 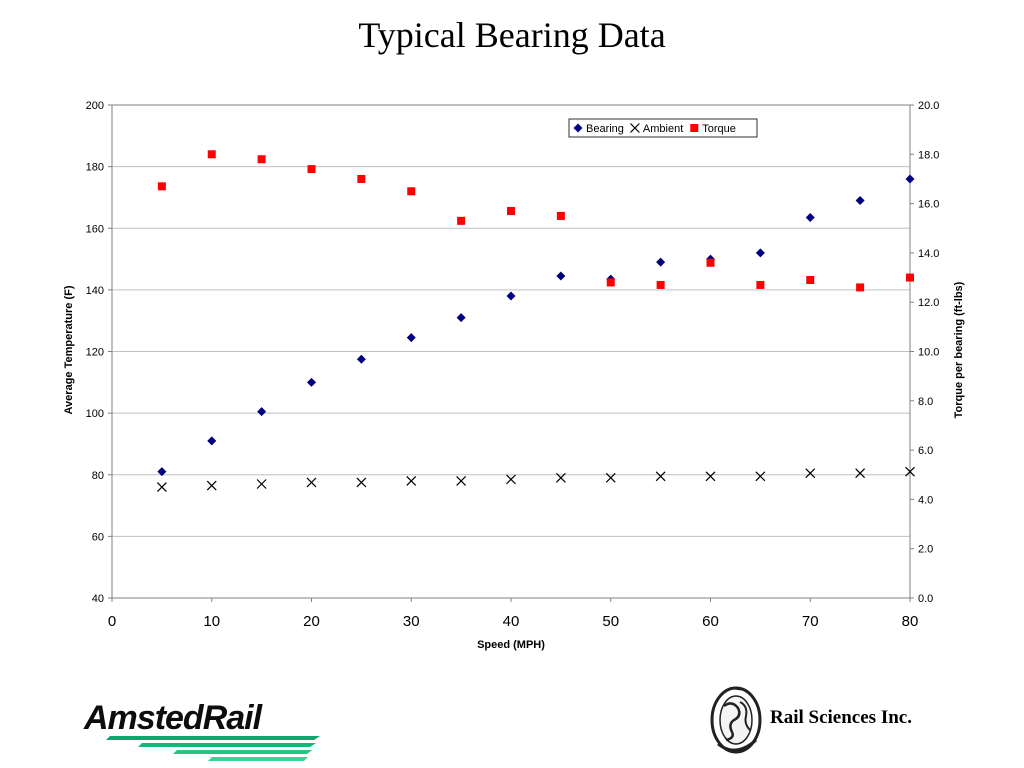 I want to click on y-tick-label: 180, so click(x=95, y=168).